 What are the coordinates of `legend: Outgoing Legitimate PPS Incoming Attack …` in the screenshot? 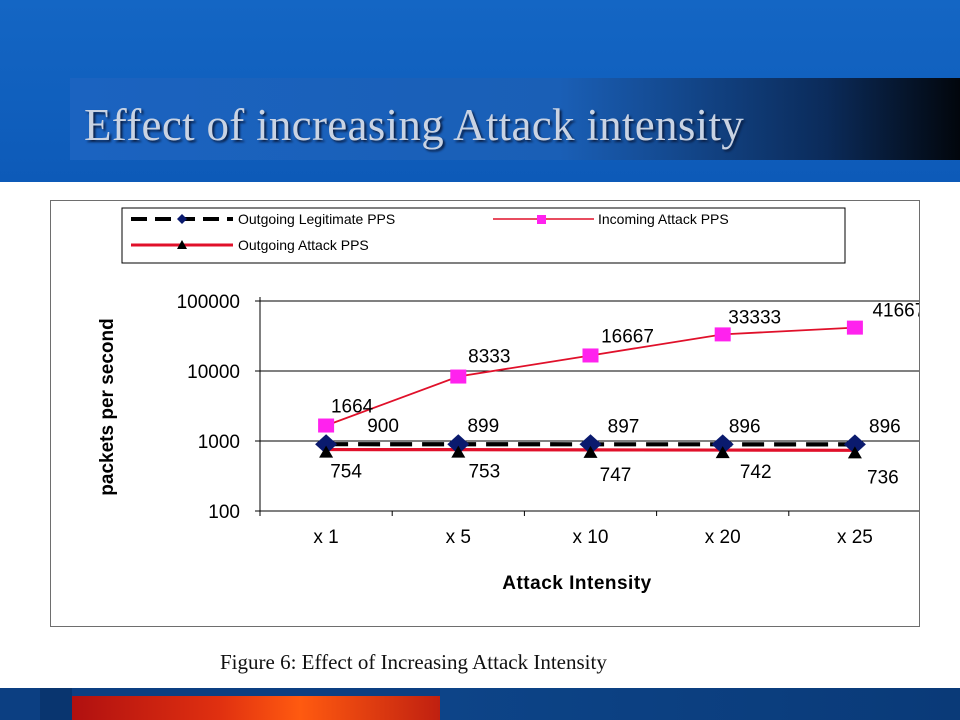 It's located at (483, 235).